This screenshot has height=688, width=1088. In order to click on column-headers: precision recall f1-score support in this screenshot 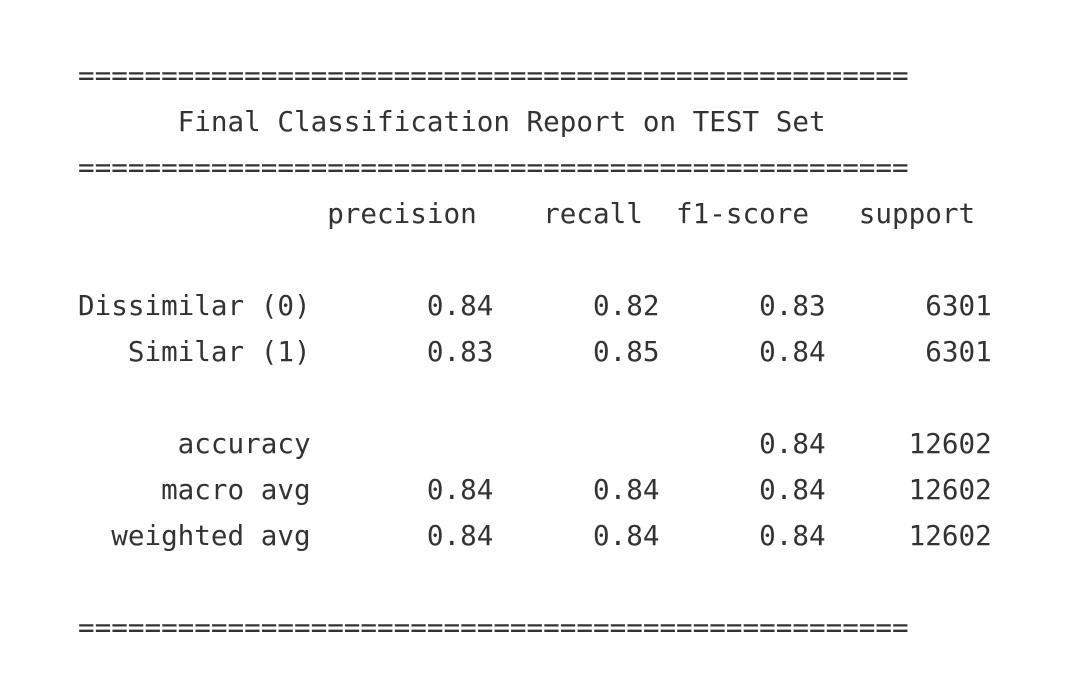, I will do `click(527, 213)`.